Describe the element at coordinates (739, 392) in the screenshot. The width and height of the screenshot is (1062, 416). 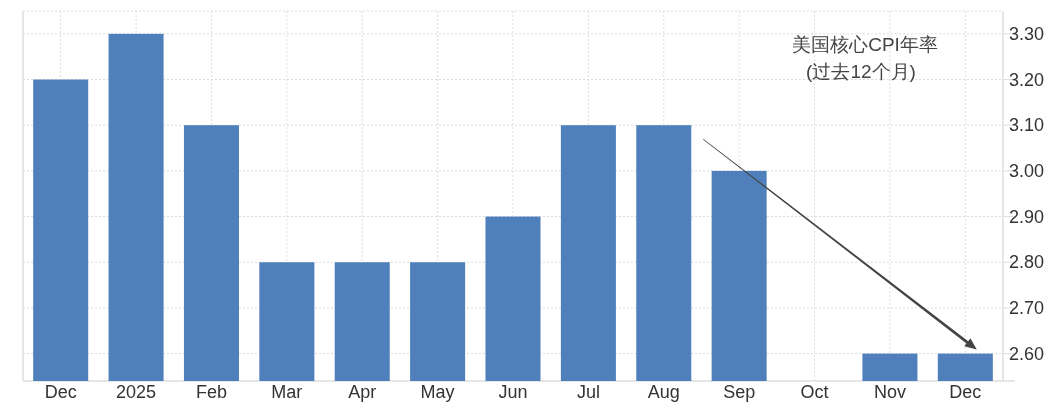
I see `x-tick-label: Sep` at that location.